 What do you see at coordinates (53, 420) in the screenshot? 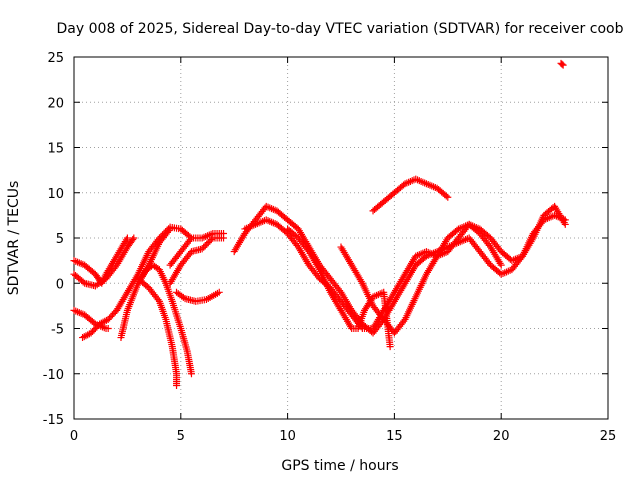
I see `y-tick-label: -15` at bounding box center [53, 420].